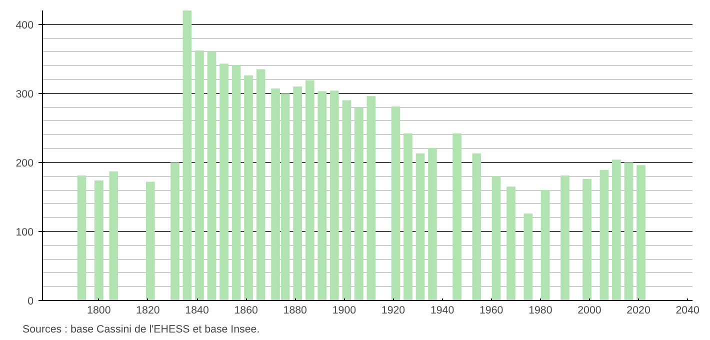  Describe the element at coordinates (197, 310) in the screenshot. I see `x-tick-label: 1840` at that location.